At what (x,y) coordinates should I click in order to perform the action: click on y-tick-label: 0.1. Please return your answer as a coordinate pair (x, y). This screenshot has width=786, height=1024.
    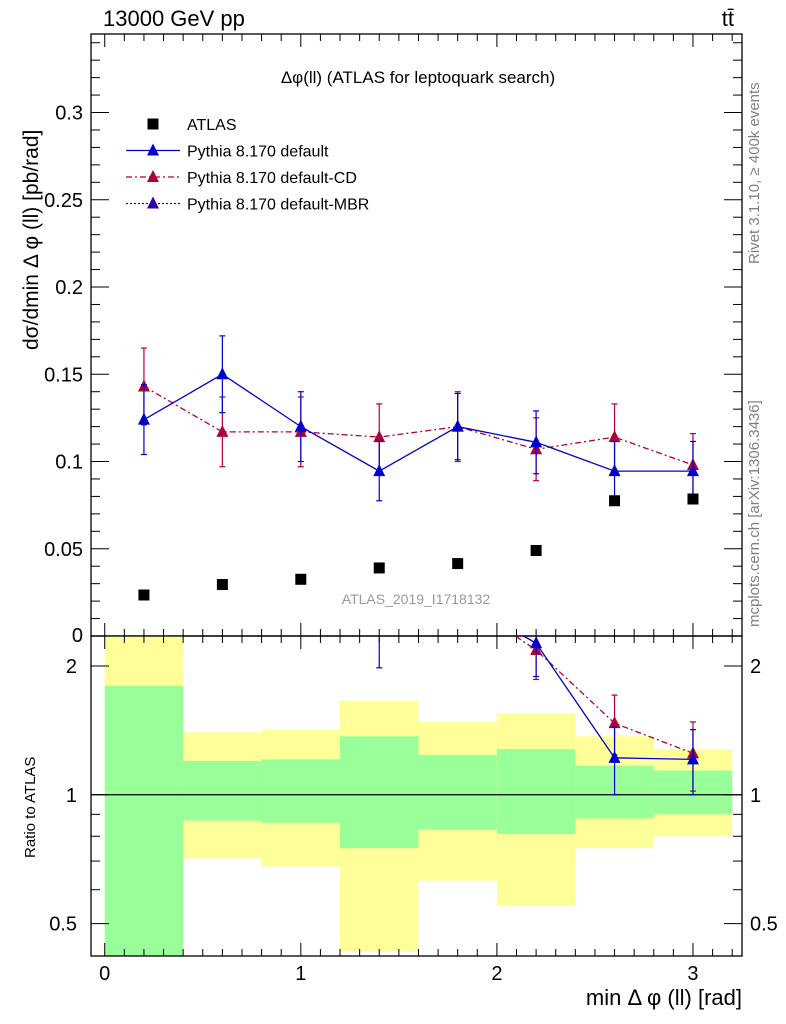
    Looking at the image, I should click on (69, 463).